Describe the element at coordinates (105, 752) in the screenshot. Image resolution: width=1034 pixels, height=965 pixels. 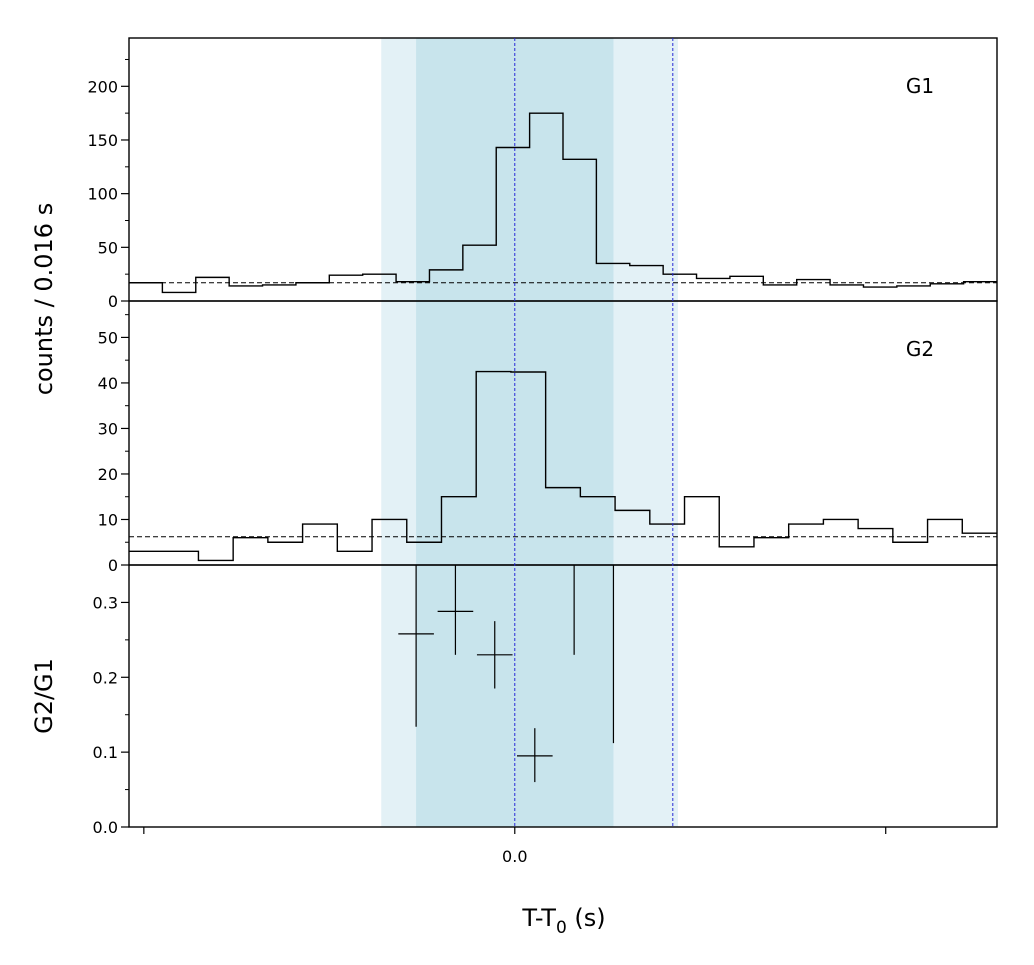
I see `y-tick-label: 0.1` at that location.